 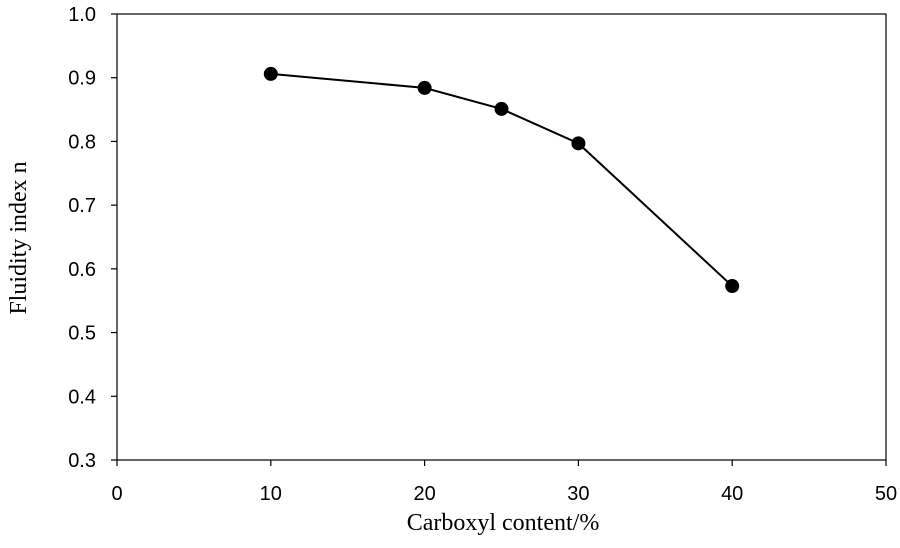 I want to click on x-tick-label: 0, so click(x=116, y=494).